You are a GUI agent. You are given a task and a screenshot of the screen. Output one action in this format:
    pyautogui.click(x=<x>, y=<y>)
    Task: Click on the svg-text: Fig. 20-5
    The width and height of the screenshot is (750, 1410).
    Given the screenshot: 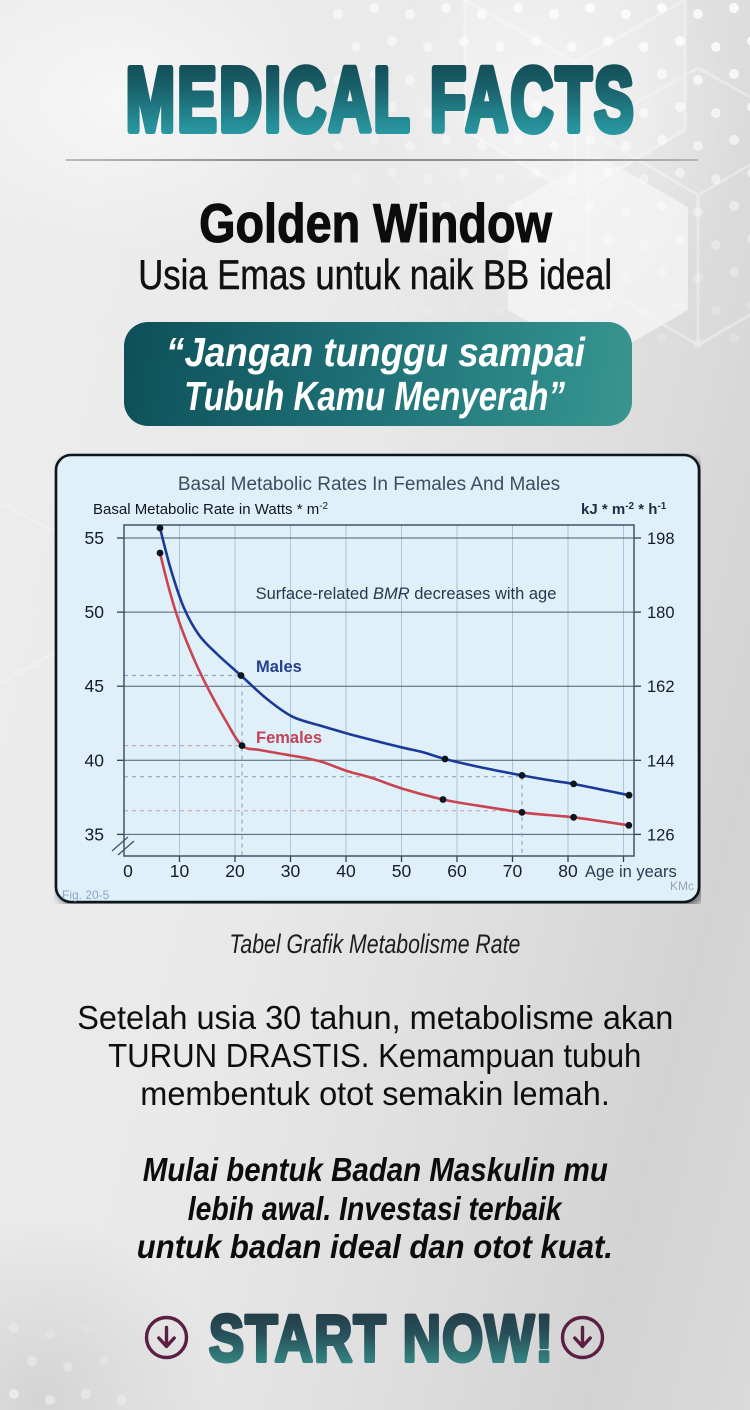 What is the action you would take?
    pyautogui.click(x=86, y=895)
    